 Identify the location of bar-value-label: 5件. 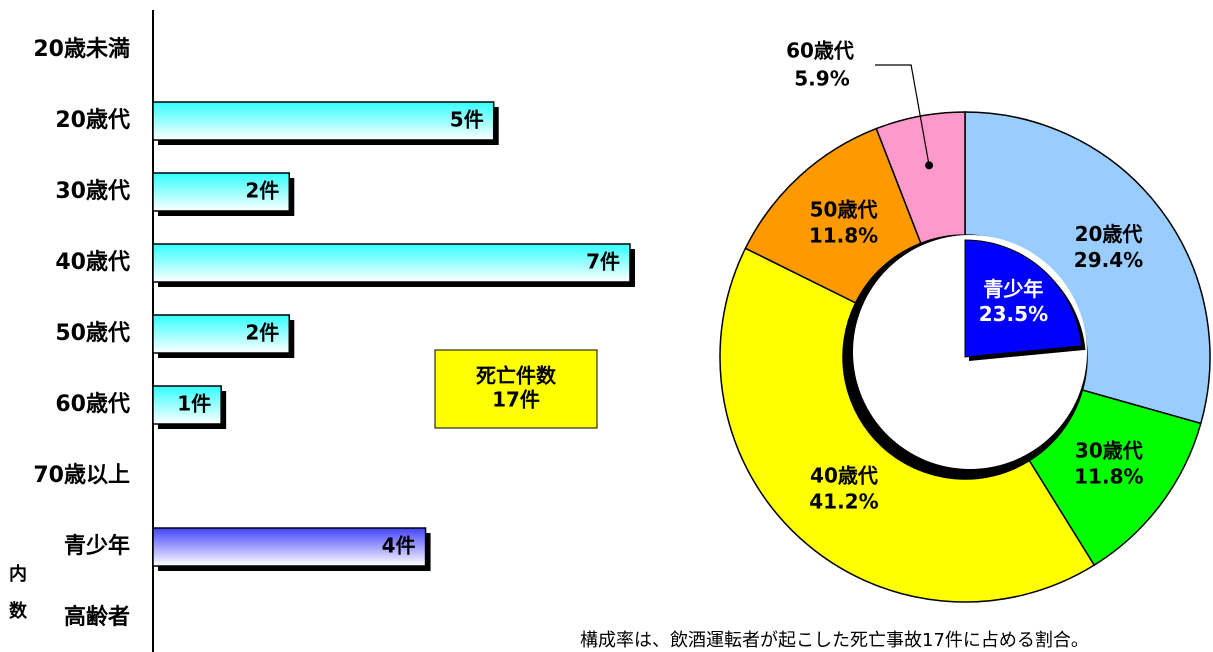
(467, 120).